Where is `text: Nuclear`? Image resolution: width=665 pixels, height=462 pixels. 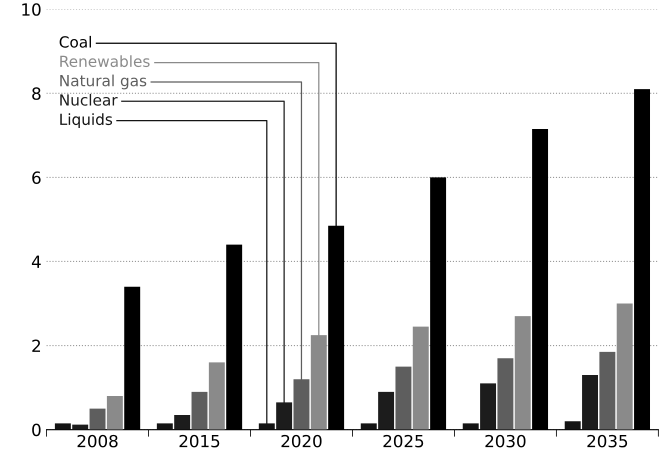
text: Nuclear is located at coordinates (89, 100).